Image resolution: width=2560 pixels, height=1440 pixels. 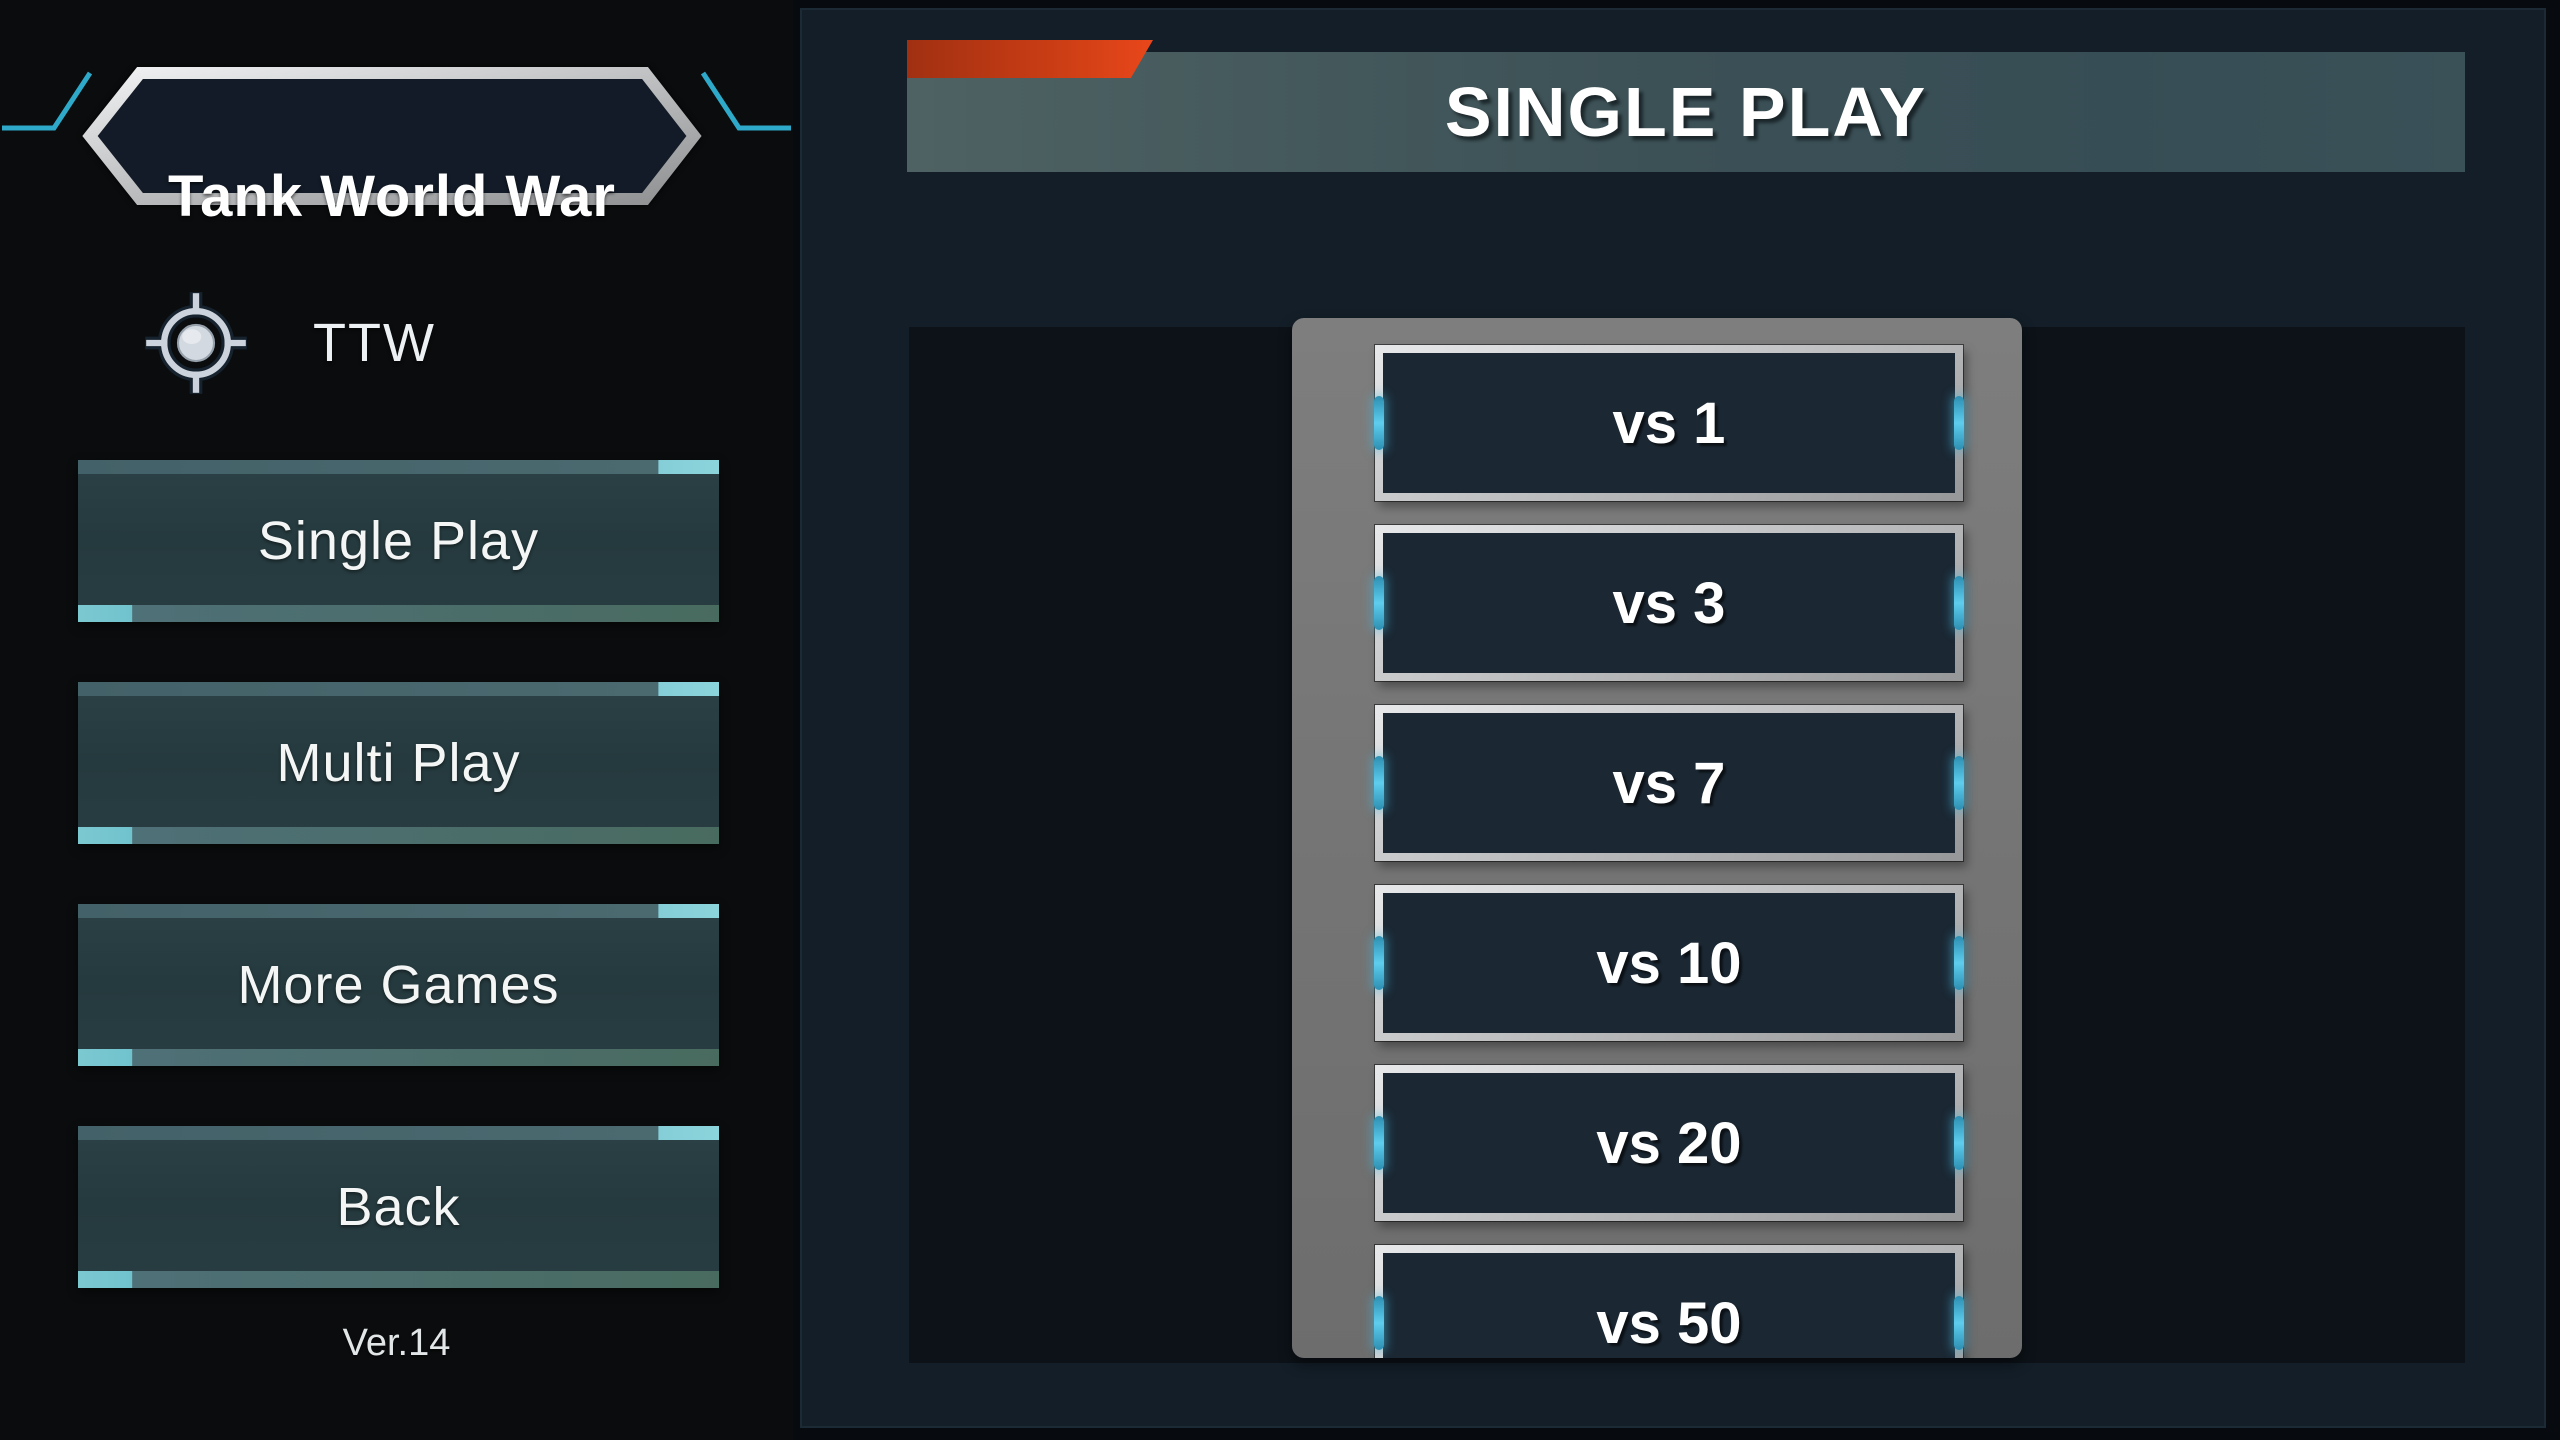 I want to click on brand-label: TTW, so click(x=374, y=343).